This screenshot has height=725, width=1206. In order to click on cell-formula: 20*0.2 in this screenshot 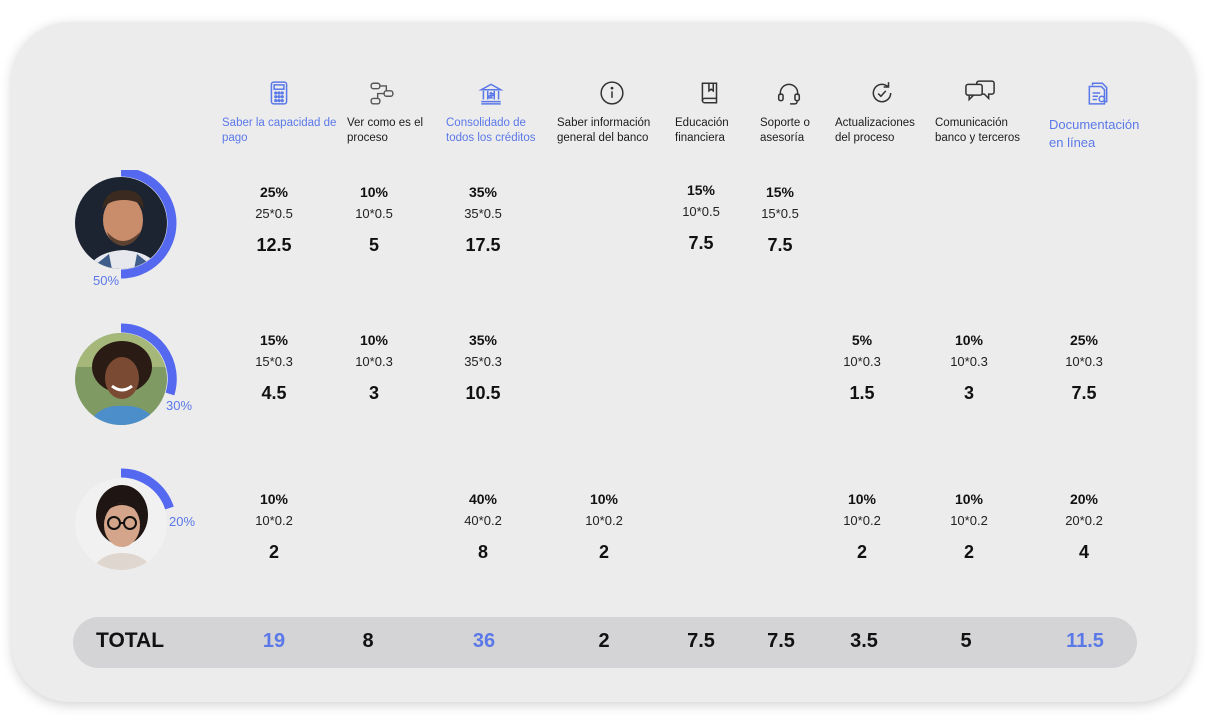, I will do `click(1084, 520)`.